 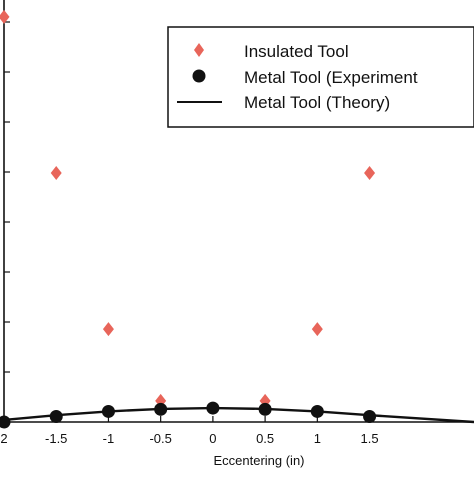 I want to click on legend-box, so click(x=320, y=77).